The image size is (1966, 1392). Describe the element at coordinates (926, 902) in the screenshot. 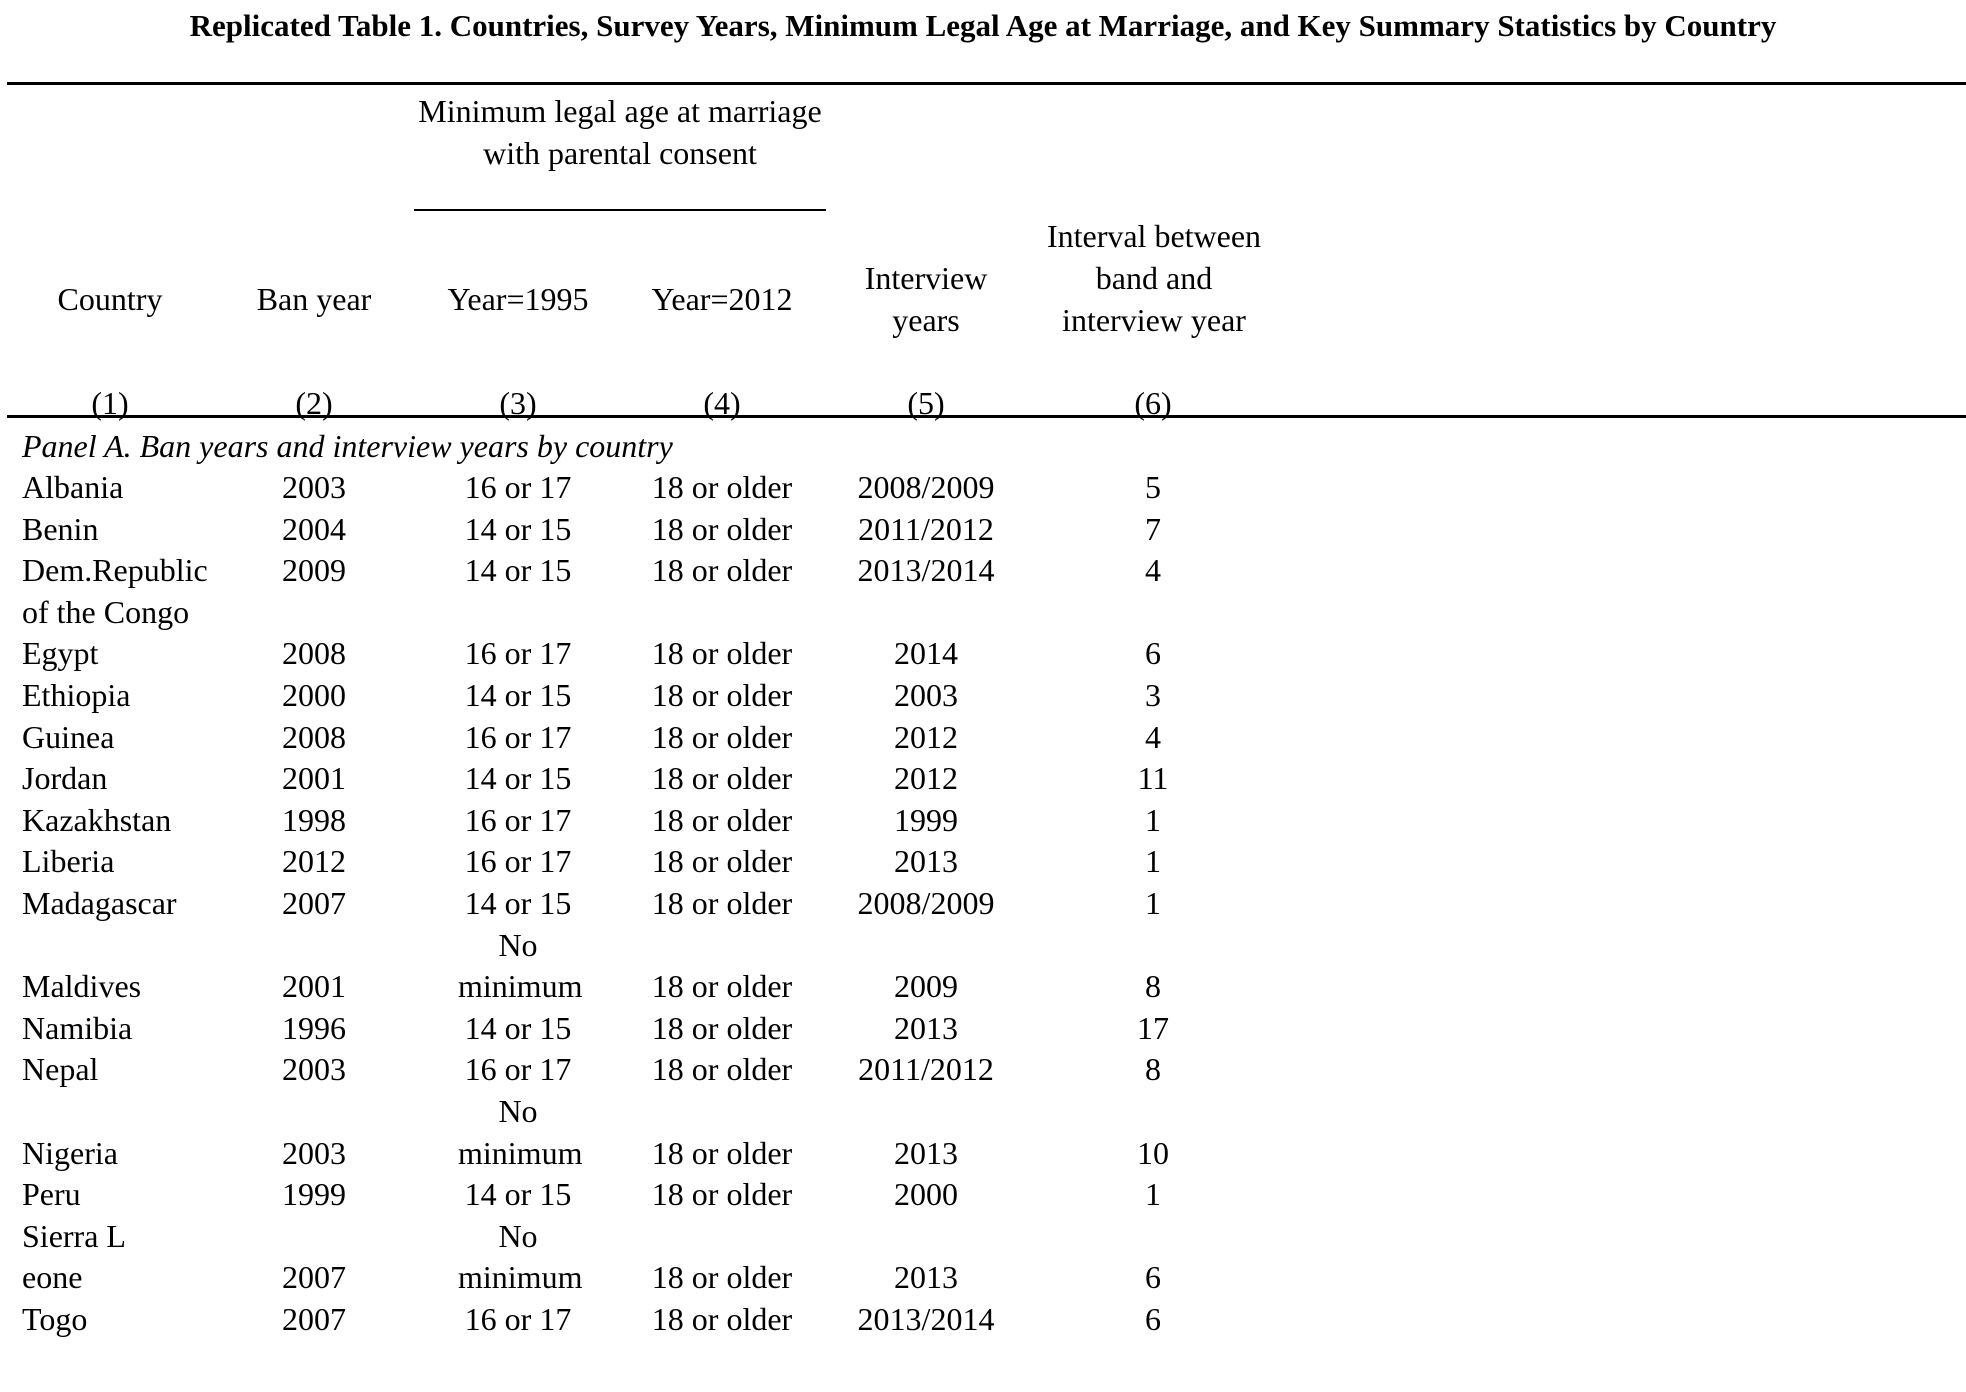

I see `cell-interview-years: 2008/2009` at that location.